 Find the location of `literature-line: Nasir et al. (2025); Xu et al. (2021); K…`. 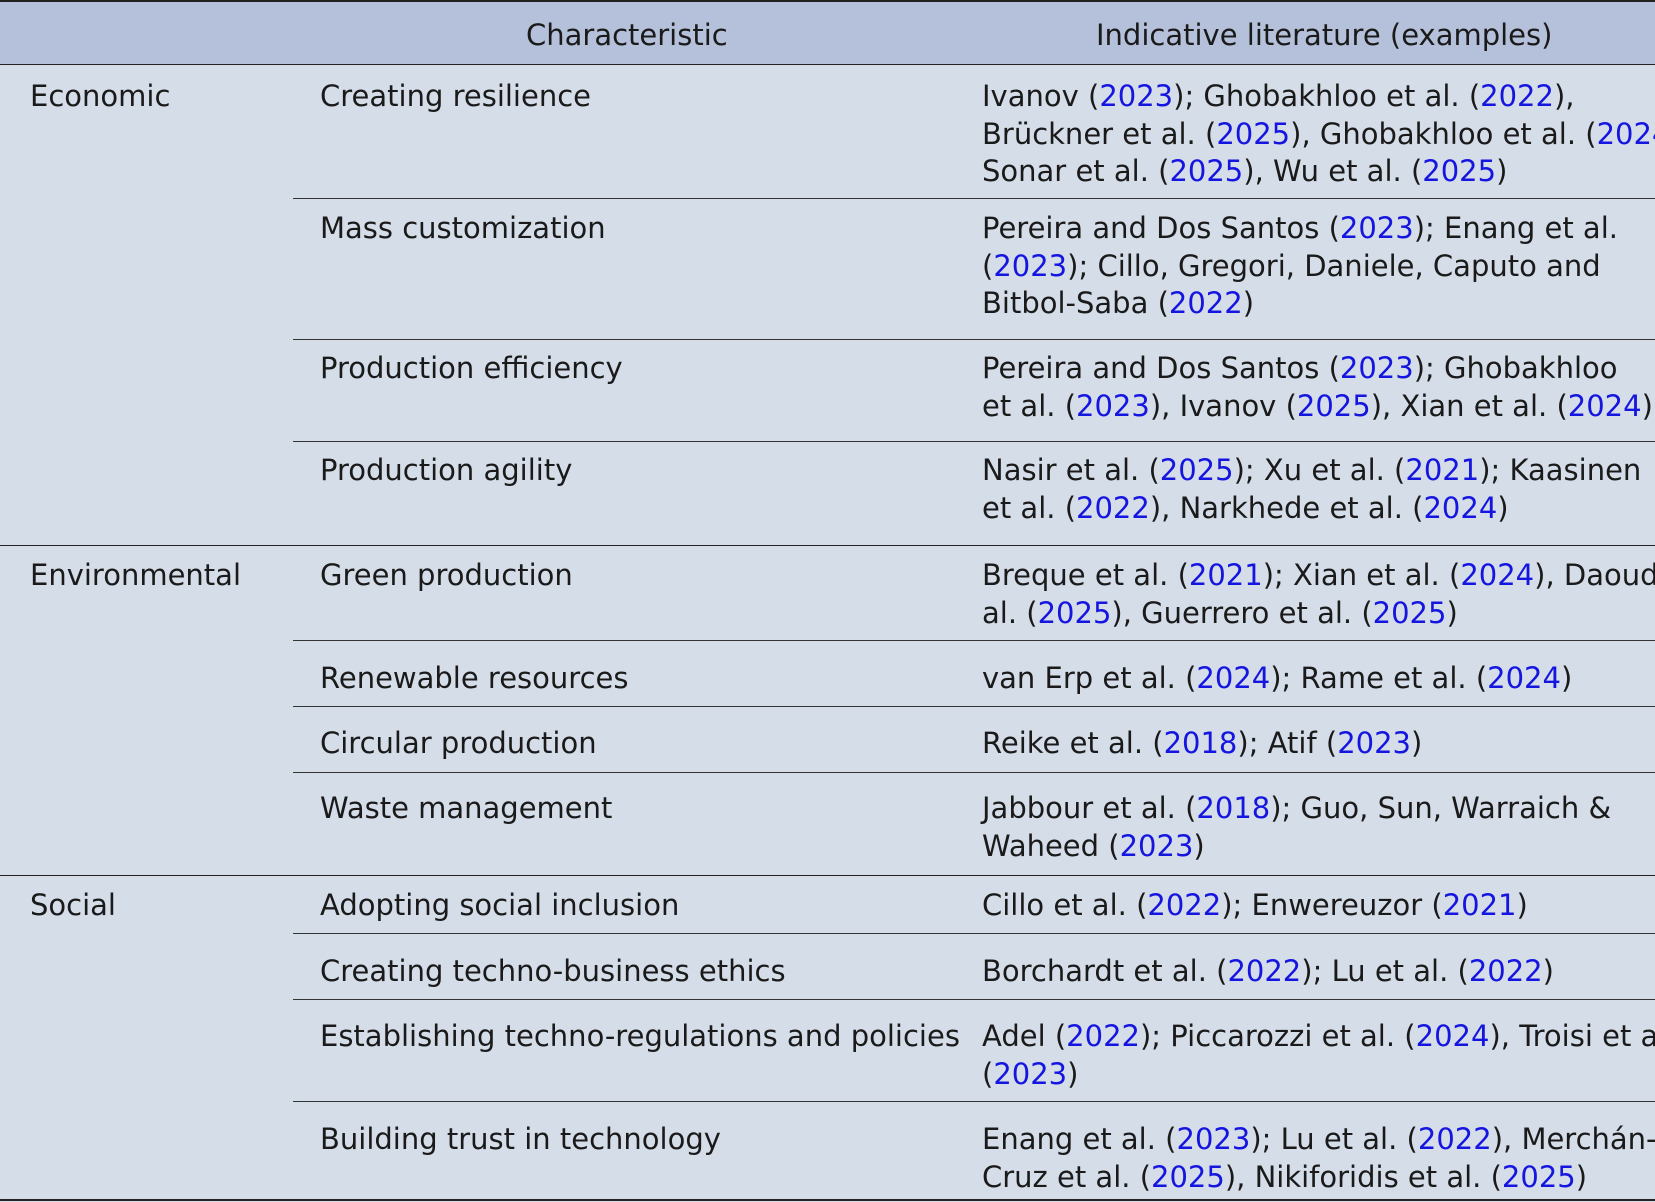

literature-line: Nasir et al. (2025); Xu et al. (2021); K… is located at coordinates (1311, 471).